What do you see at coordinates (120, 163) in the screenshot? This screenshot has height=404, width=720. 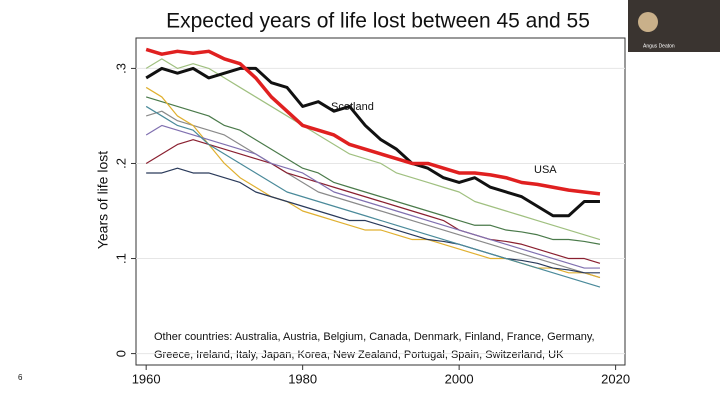 I see `y-tick-label: .2` at bounding box center [120, 163].